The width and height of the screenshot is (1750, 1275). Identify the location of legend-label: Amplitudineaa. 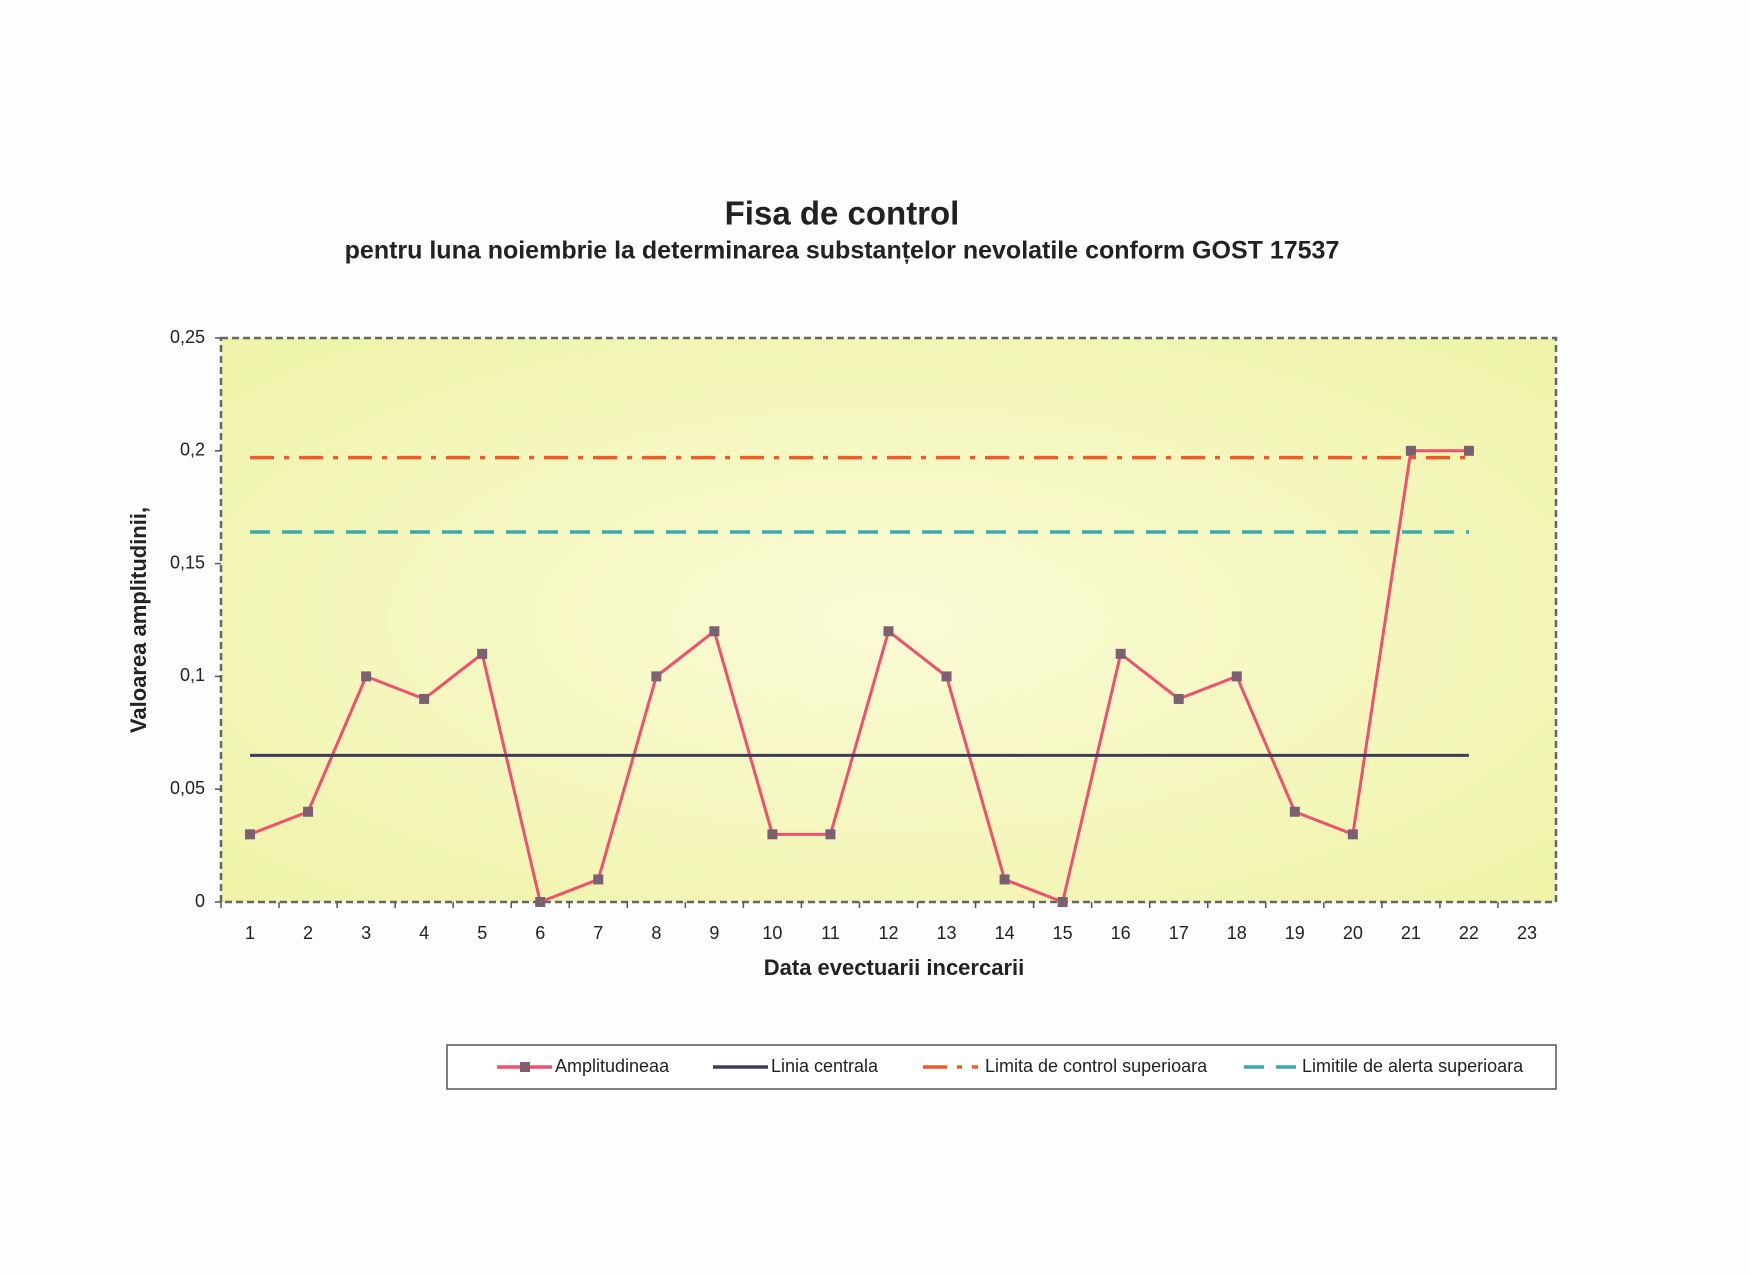
(612, 1066).